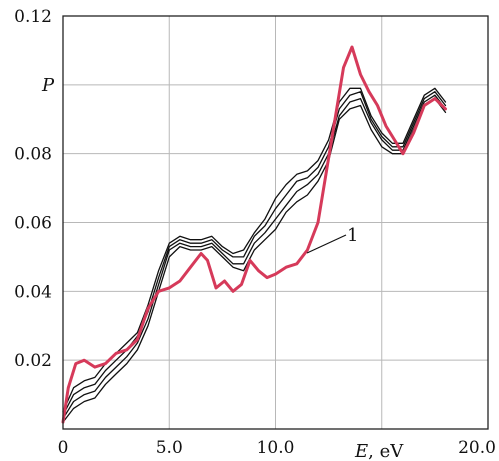 This screenshot has height=461, width=499. Describe the element at coordinates (326, 244) in the screenshot. I see `annotation-leader-line` at that location.